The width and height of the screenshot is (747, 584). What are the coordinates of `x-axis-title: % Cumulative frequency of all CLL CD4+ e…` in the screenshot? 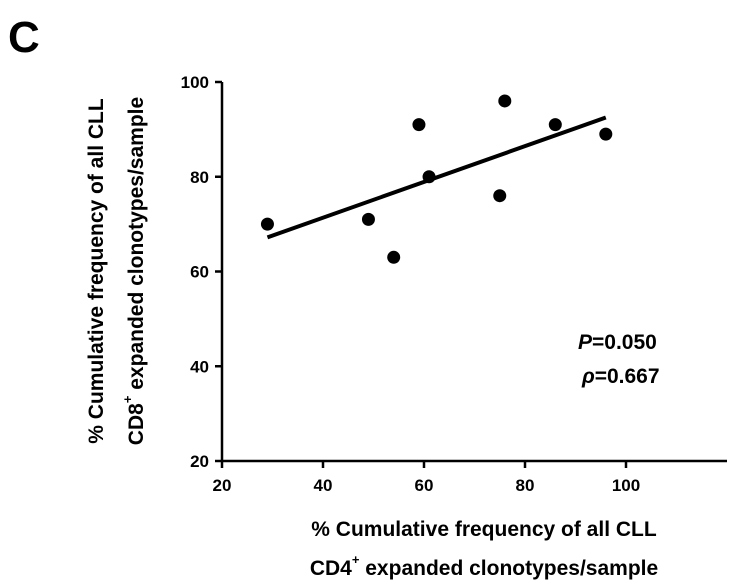 It's located at (484, 549).